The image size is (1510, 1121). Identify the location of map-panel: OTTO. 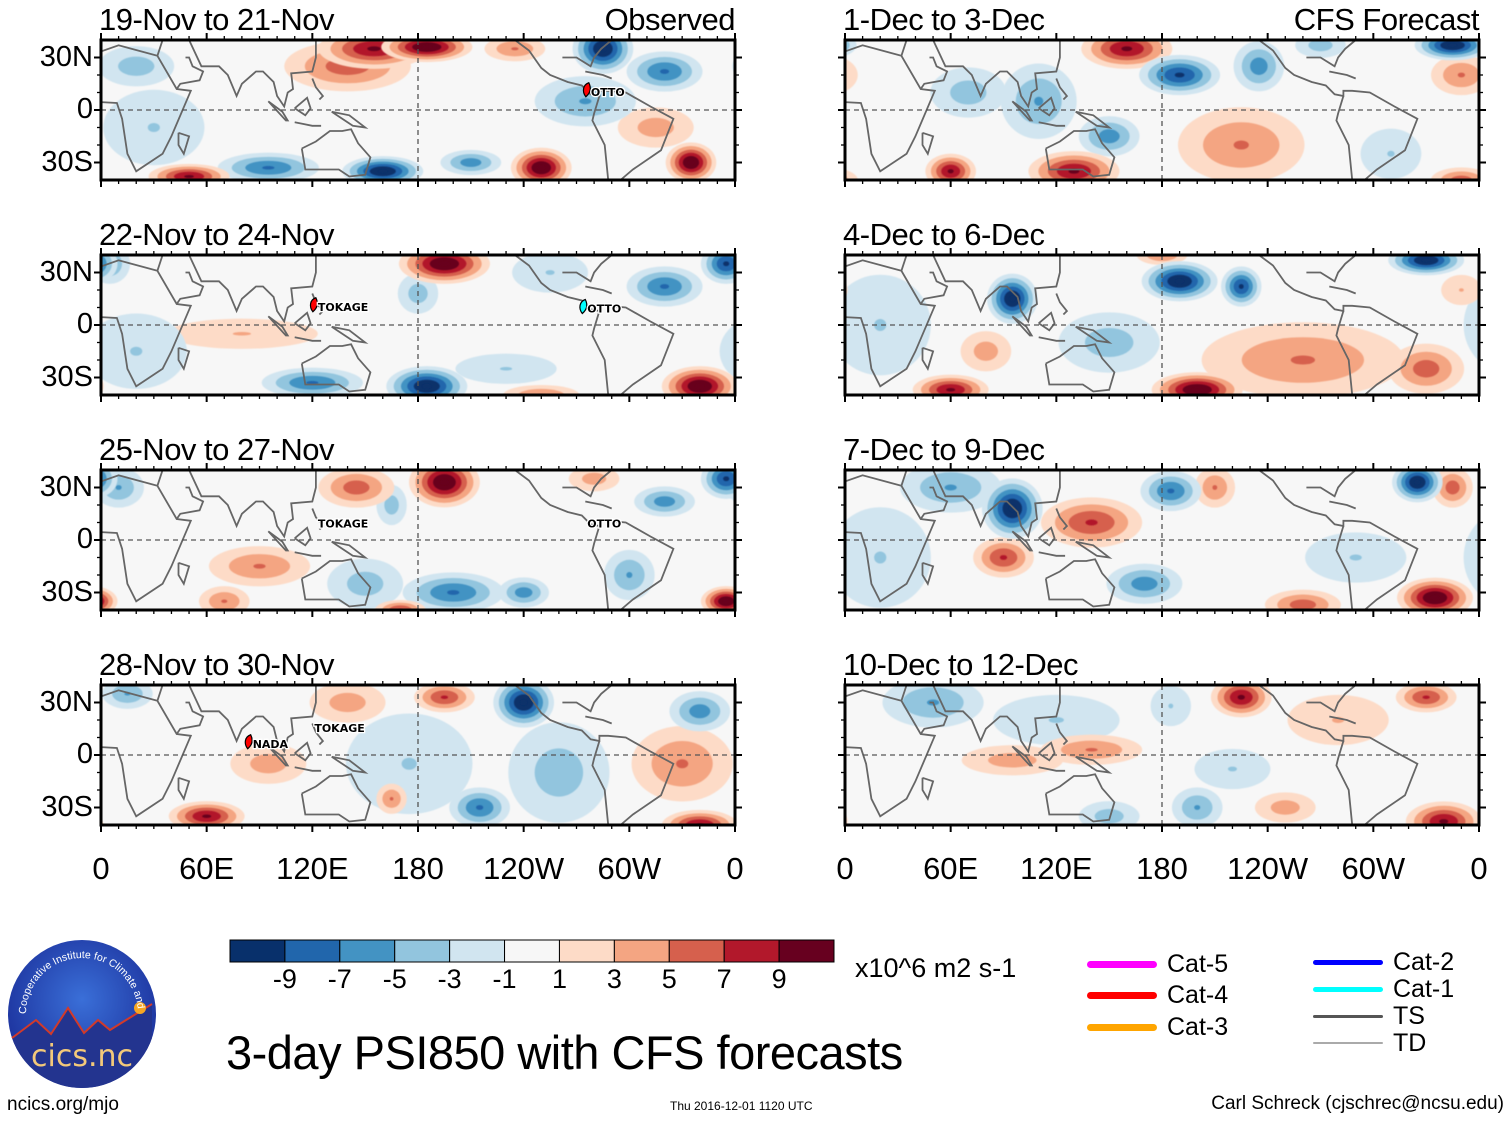
(418, 110).